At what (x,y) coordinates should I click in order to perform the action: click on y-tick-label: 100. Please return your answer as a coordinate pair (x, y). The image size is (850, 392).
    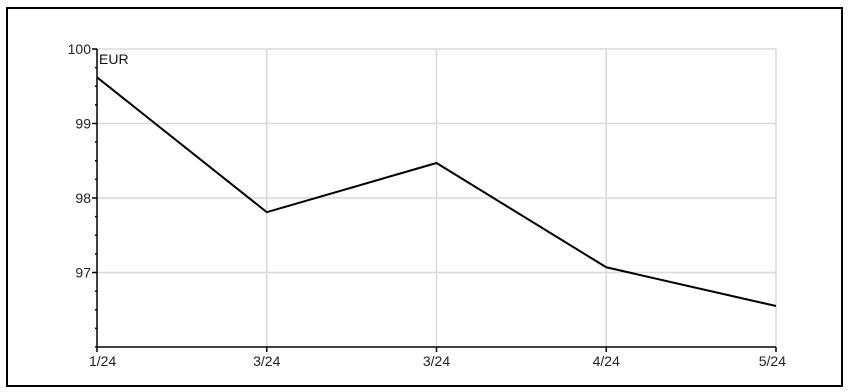
    Looking at the image, I should click on (80, 49).